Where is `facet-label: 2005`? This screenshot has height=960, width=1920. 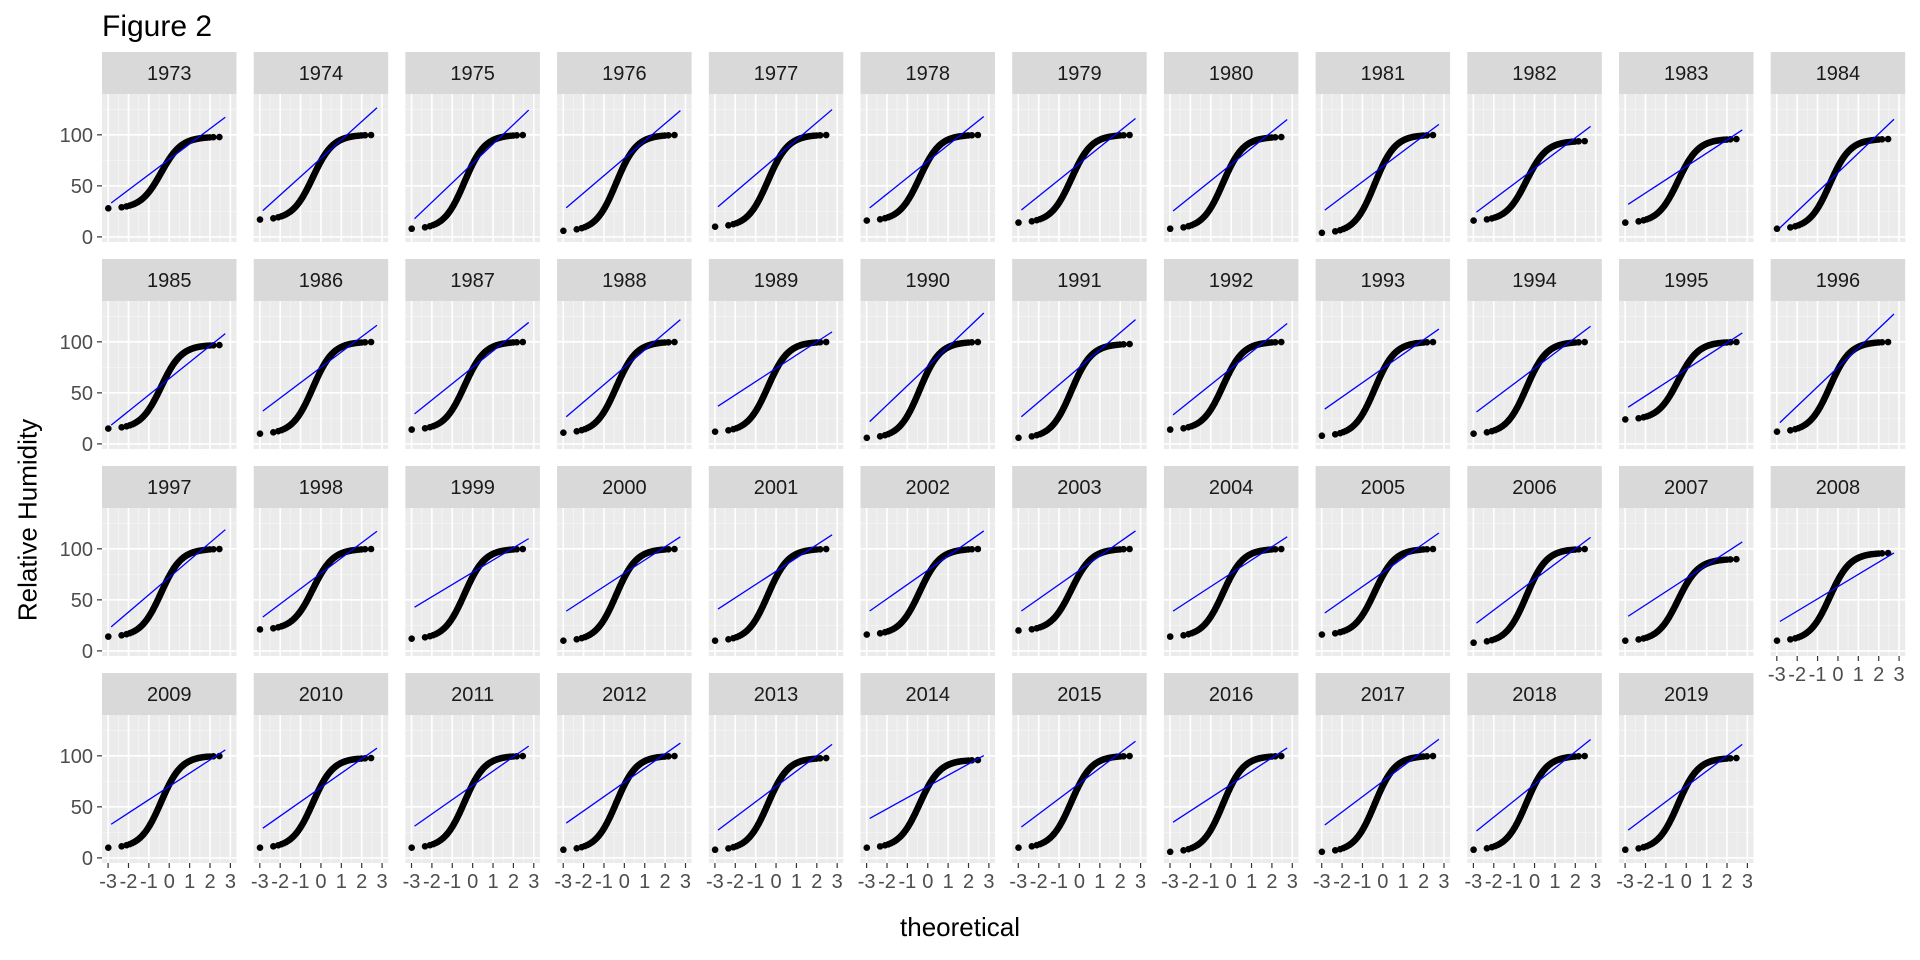 facet-label: 2005 is located at coordinates (1383, 488).